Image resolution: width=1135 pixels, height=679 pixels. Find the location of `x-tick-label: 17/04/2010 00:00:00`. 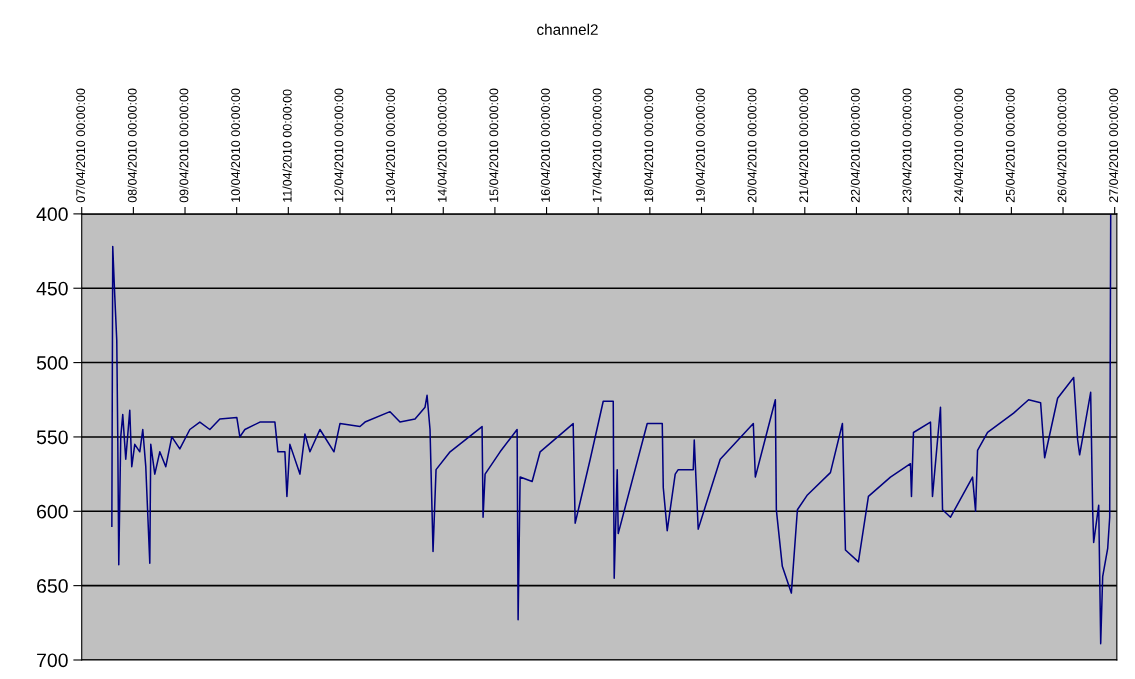

x-tick-label: 17/04/2010 00:00:00 is located at coordinates (597, 145).